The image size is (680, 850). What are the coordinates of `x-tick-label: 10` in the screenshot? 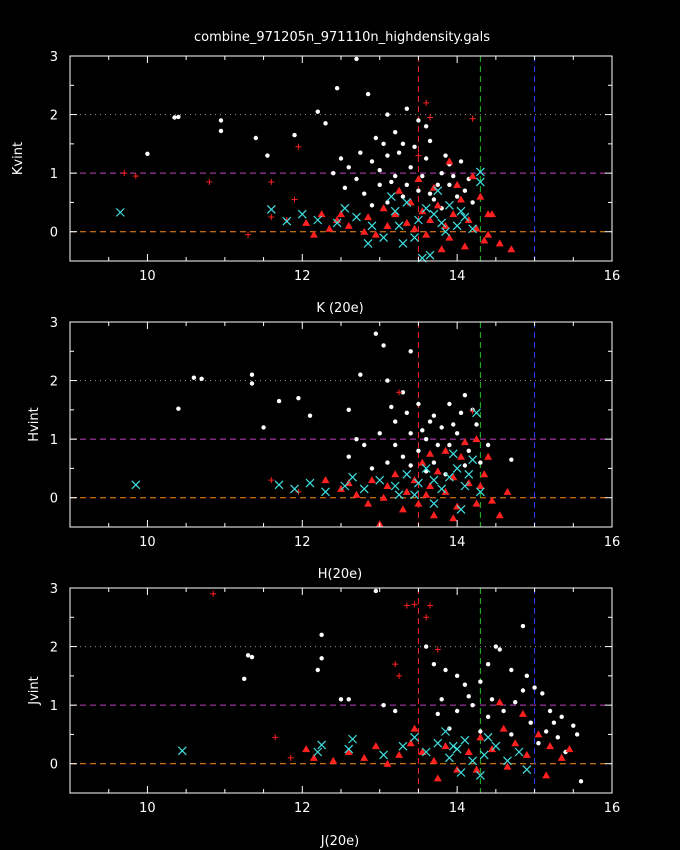 It's located at (147, 808).